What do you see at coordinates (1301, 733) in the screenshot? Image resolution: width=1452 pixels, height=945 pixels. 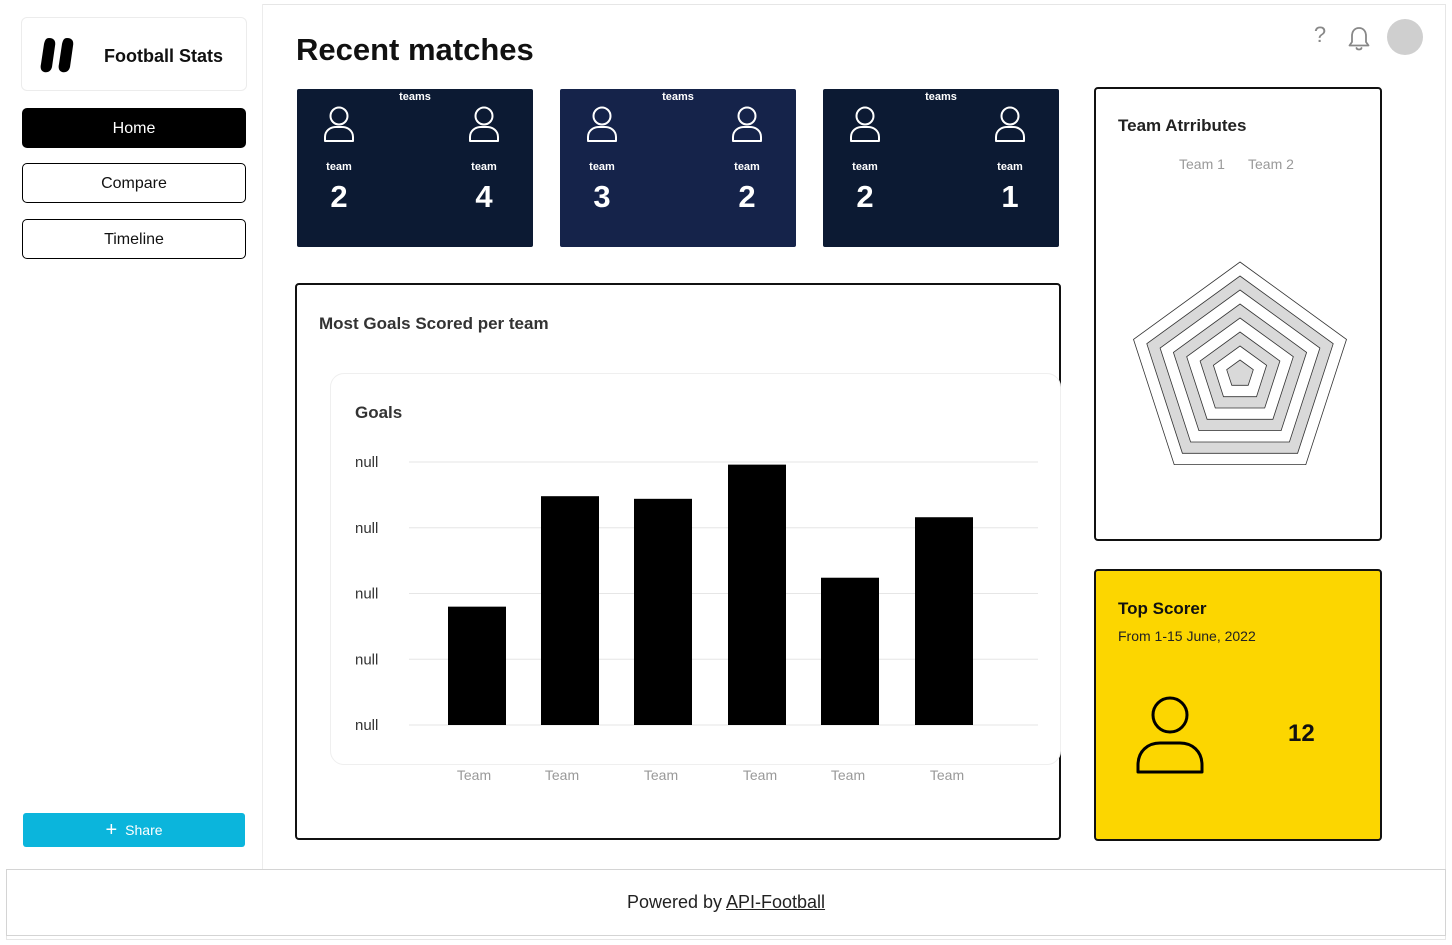 I see `top-scorer-goals: 12` at bounding box center [1301, 733].